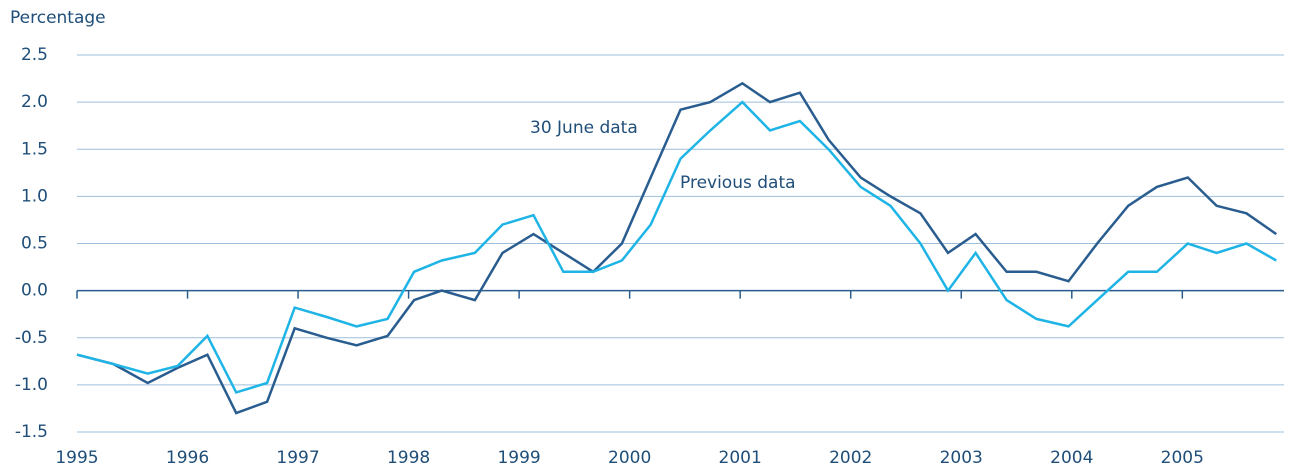 The height and width of the screenshot is (472, 1299). What do you see at coordinates (1071, 458) in the screenshot?
I see `x-tick-label: 2004` at bounding box center [1071, 458].